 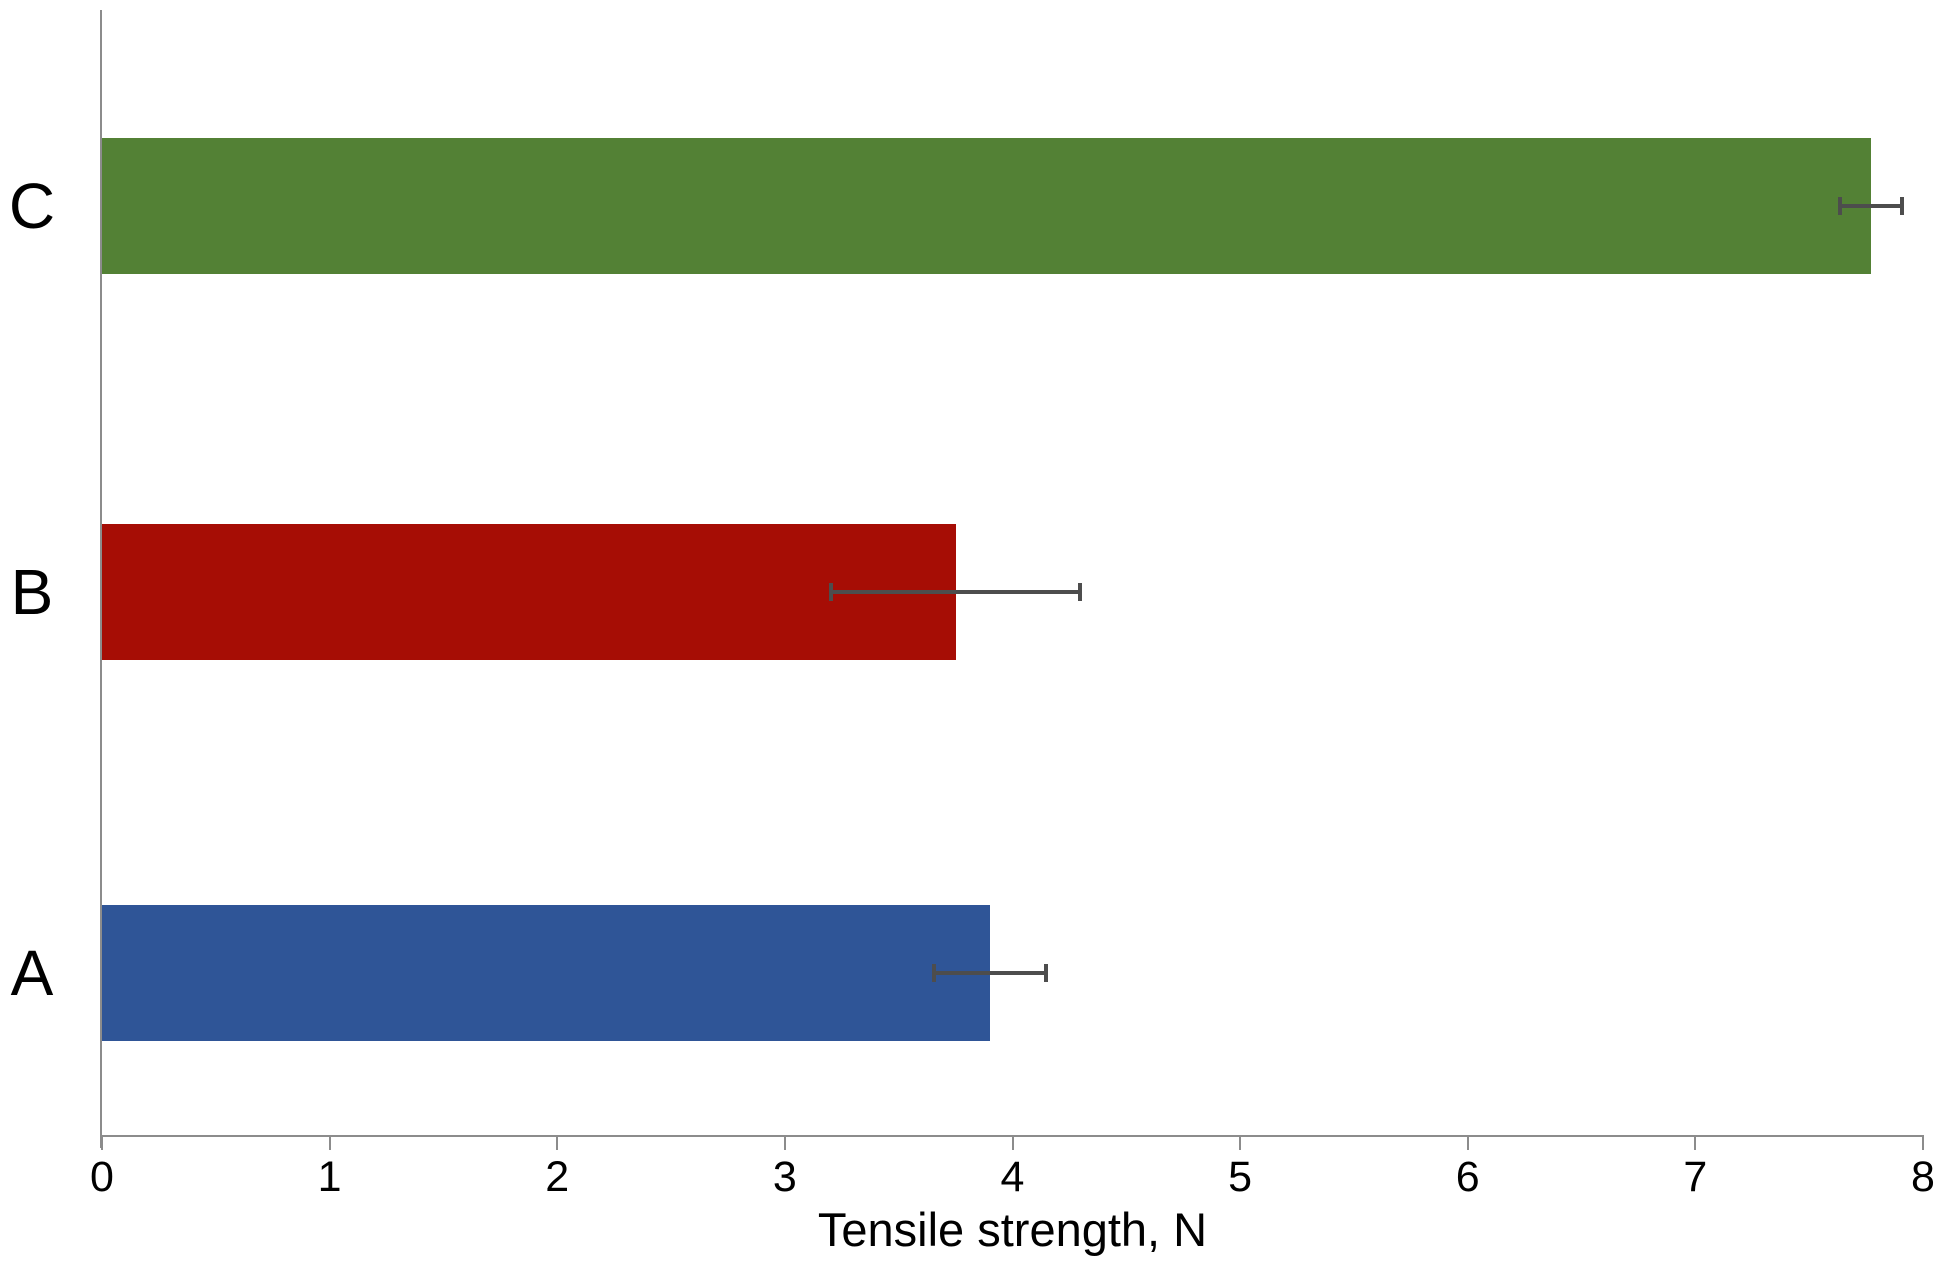 I want to click on bar-a, so click(x=546, y=973).